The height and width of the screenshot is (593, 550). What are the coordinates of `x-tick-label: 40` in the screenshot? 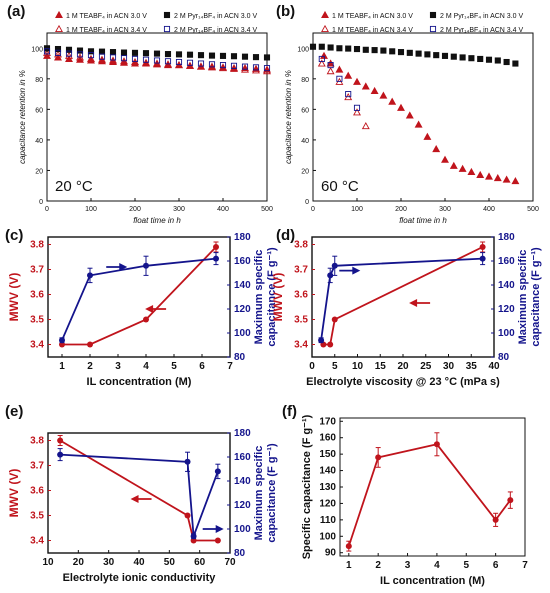 It's located at (494, 366).